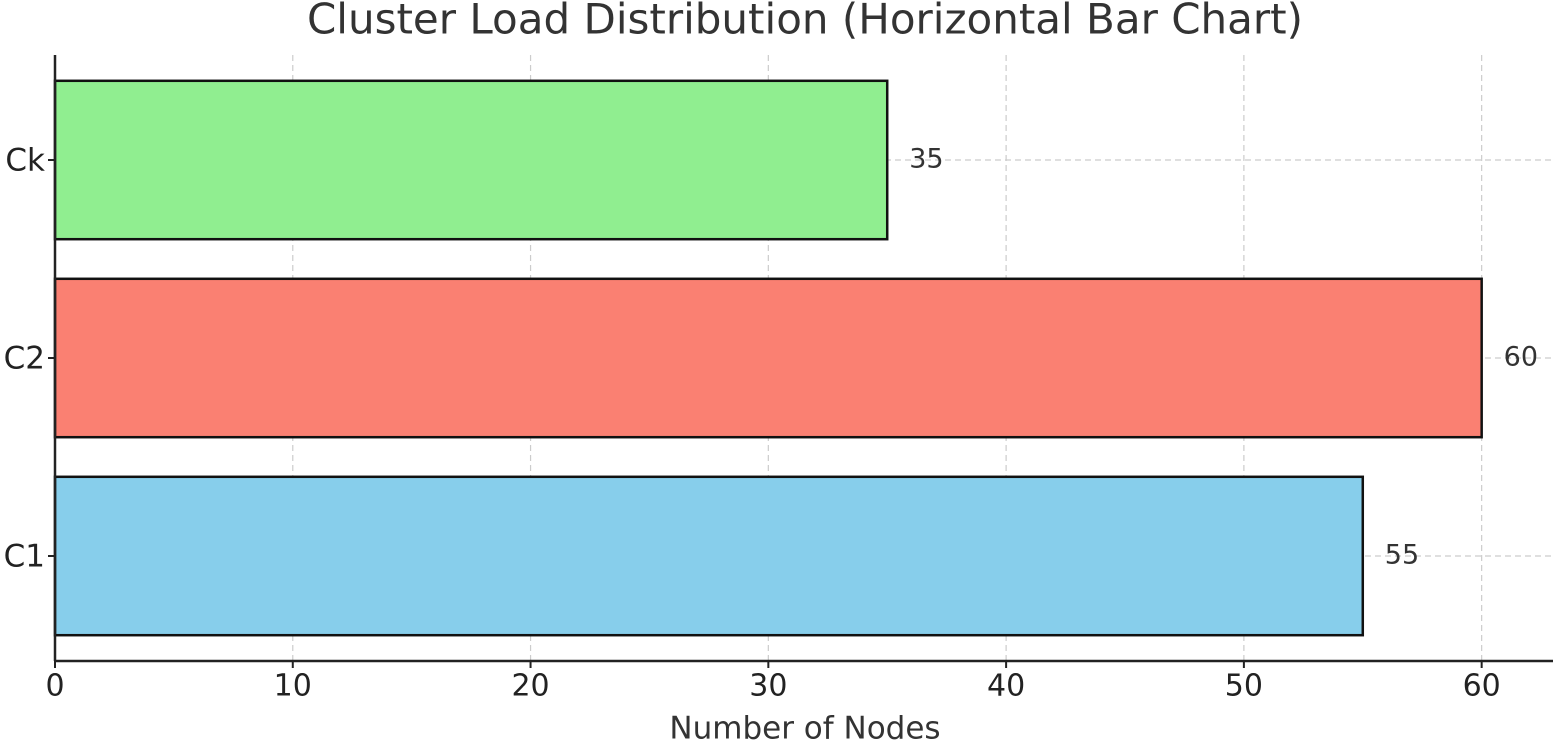 This screenshot has width=1557, height=746. I want to click on x-tick-label: 40, so click(1006, 686).